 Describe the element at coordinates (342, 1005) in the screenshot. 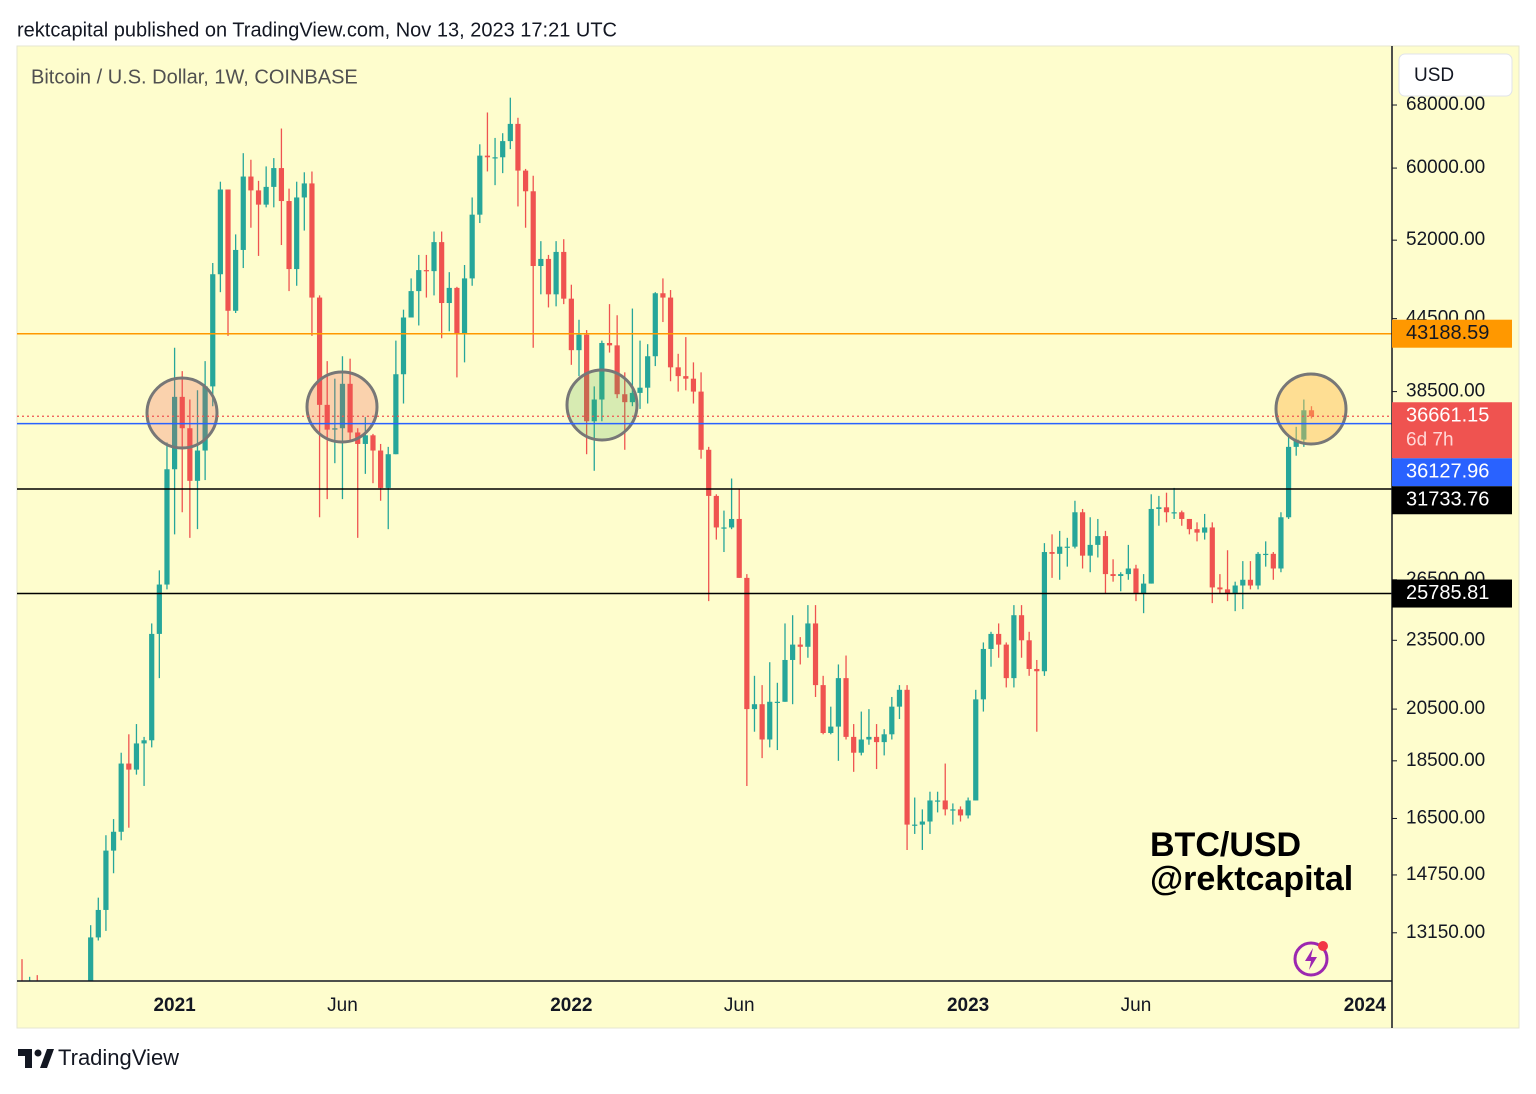

I see `x-tick-label: Jun` at that location.